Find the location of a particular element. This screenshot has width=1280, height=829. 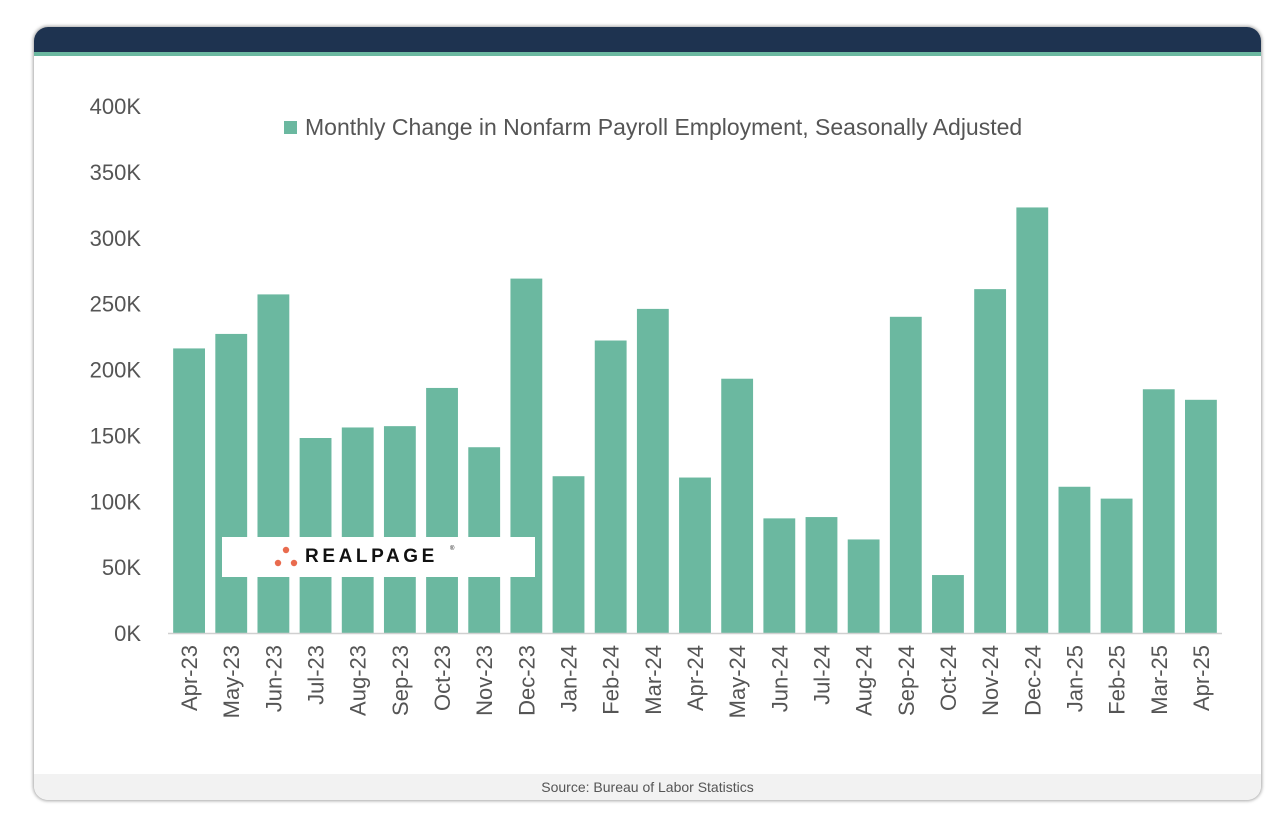

x-tick-label: Jan-25 is located at coordinates (1074, 678).